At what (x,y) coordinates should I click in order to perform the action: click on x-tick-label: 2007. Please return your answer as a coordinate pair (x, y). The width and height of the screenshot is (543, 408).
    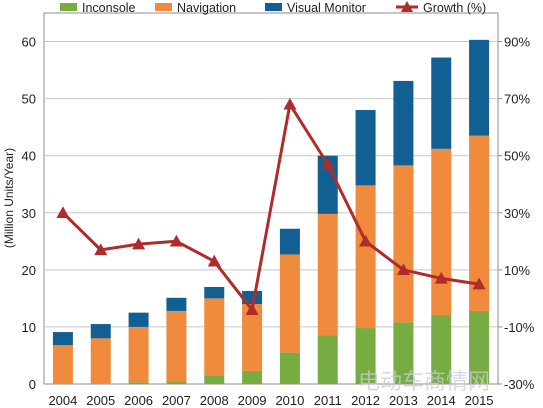
    Looking at the image, I should click on (176, 400).